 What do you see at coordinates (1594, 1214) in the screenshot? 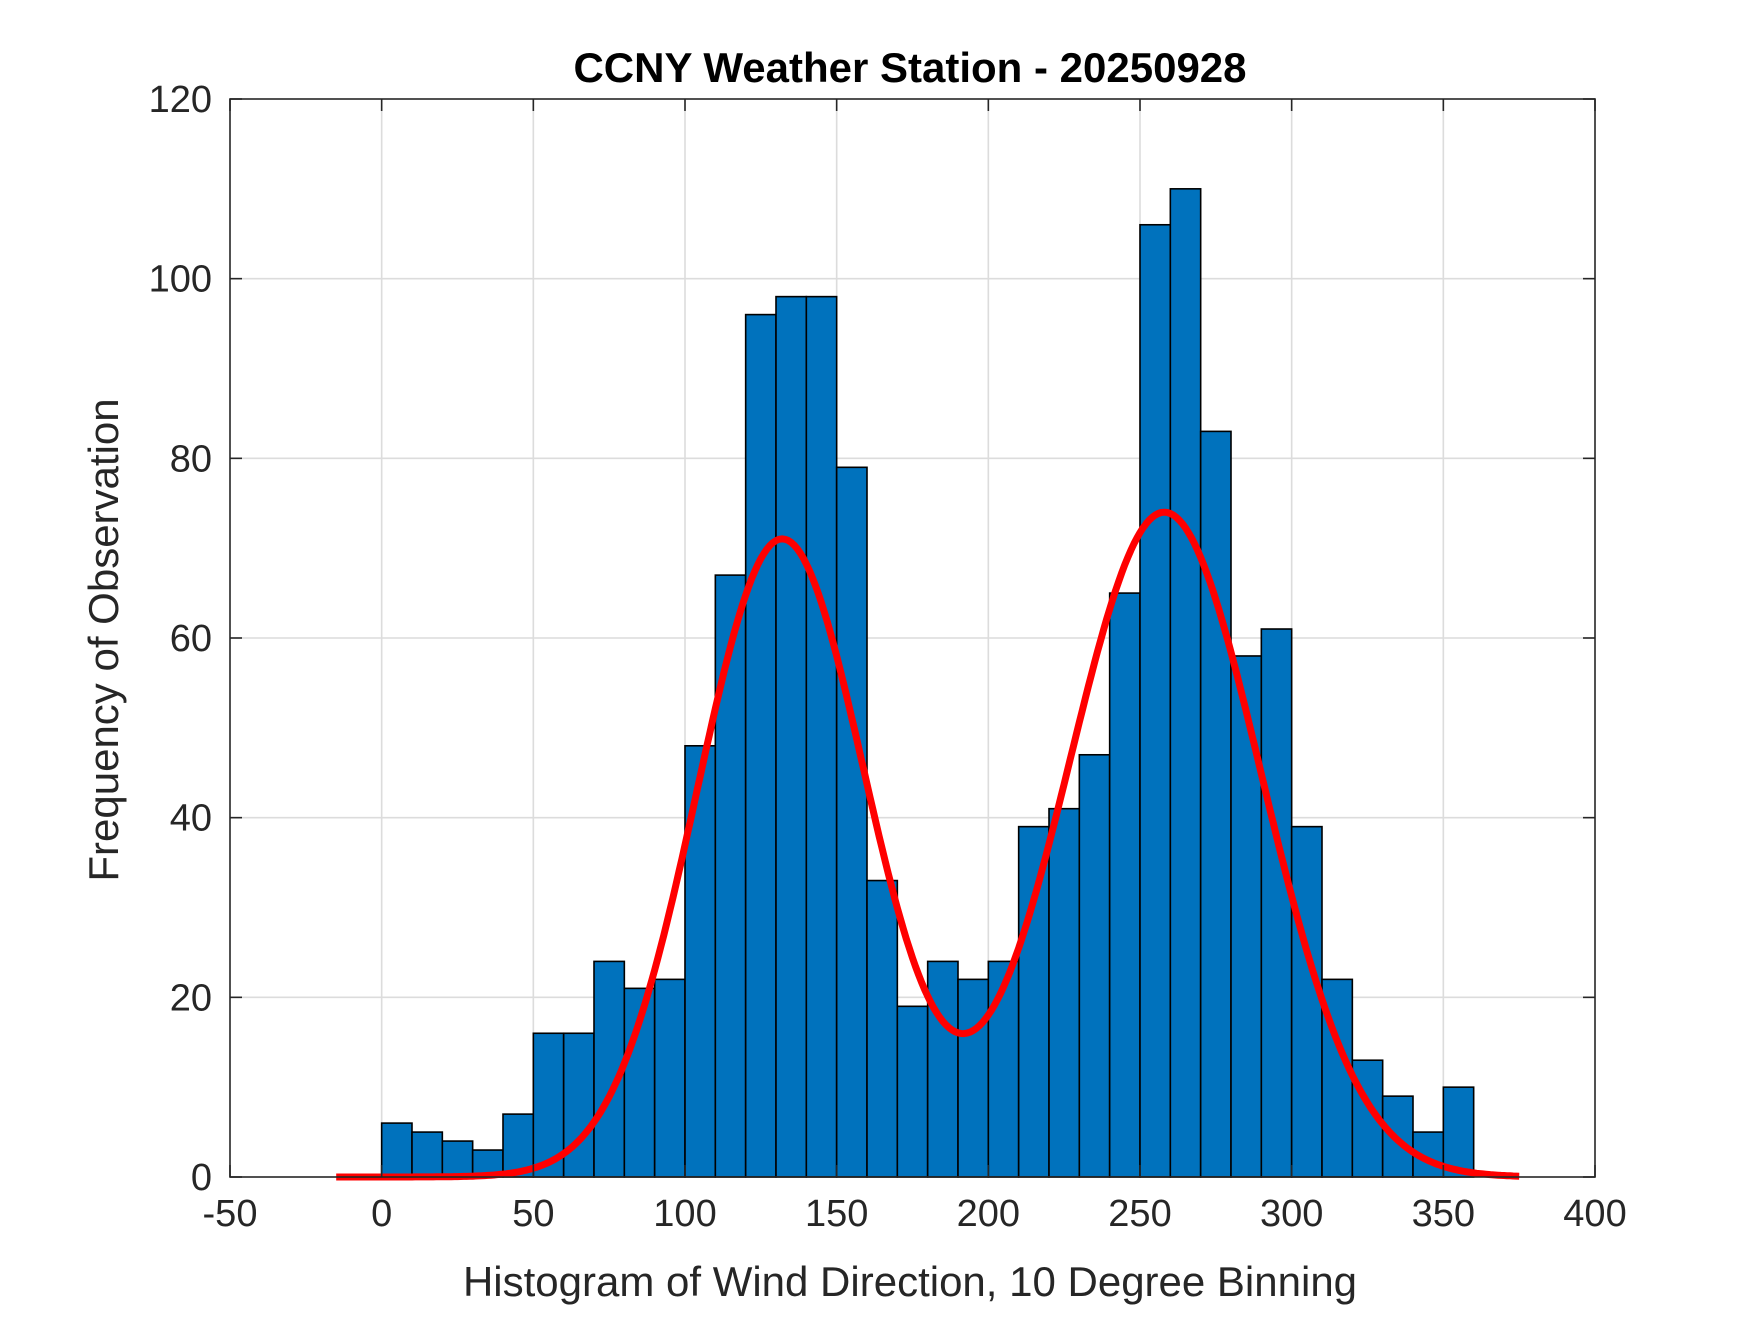
I see `x-tick-label: 400` at bounding box center [1594, 1214].